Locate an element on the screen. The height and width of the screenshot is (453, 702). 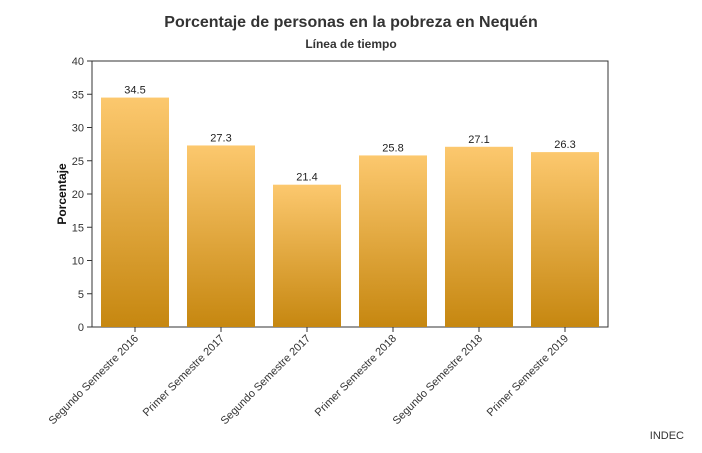
data-label-0: 34.5 is located at coordinates (134, 91).